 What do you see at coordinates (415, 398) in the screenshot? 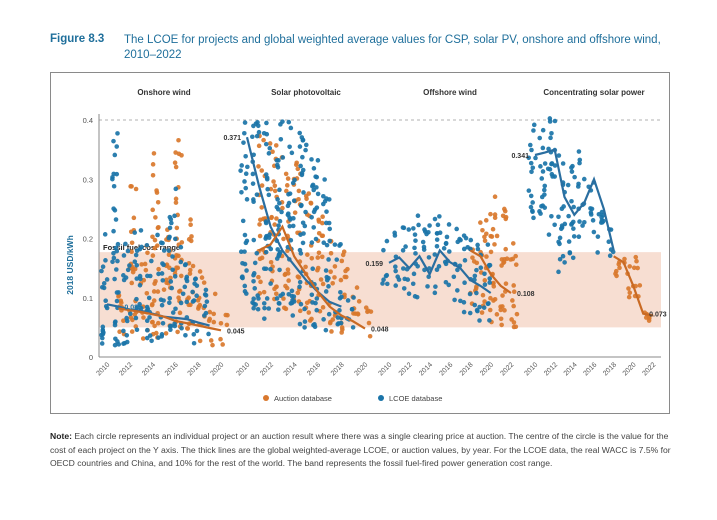
I see `legend-label: LCOE database` at bounding box center [415, 398].